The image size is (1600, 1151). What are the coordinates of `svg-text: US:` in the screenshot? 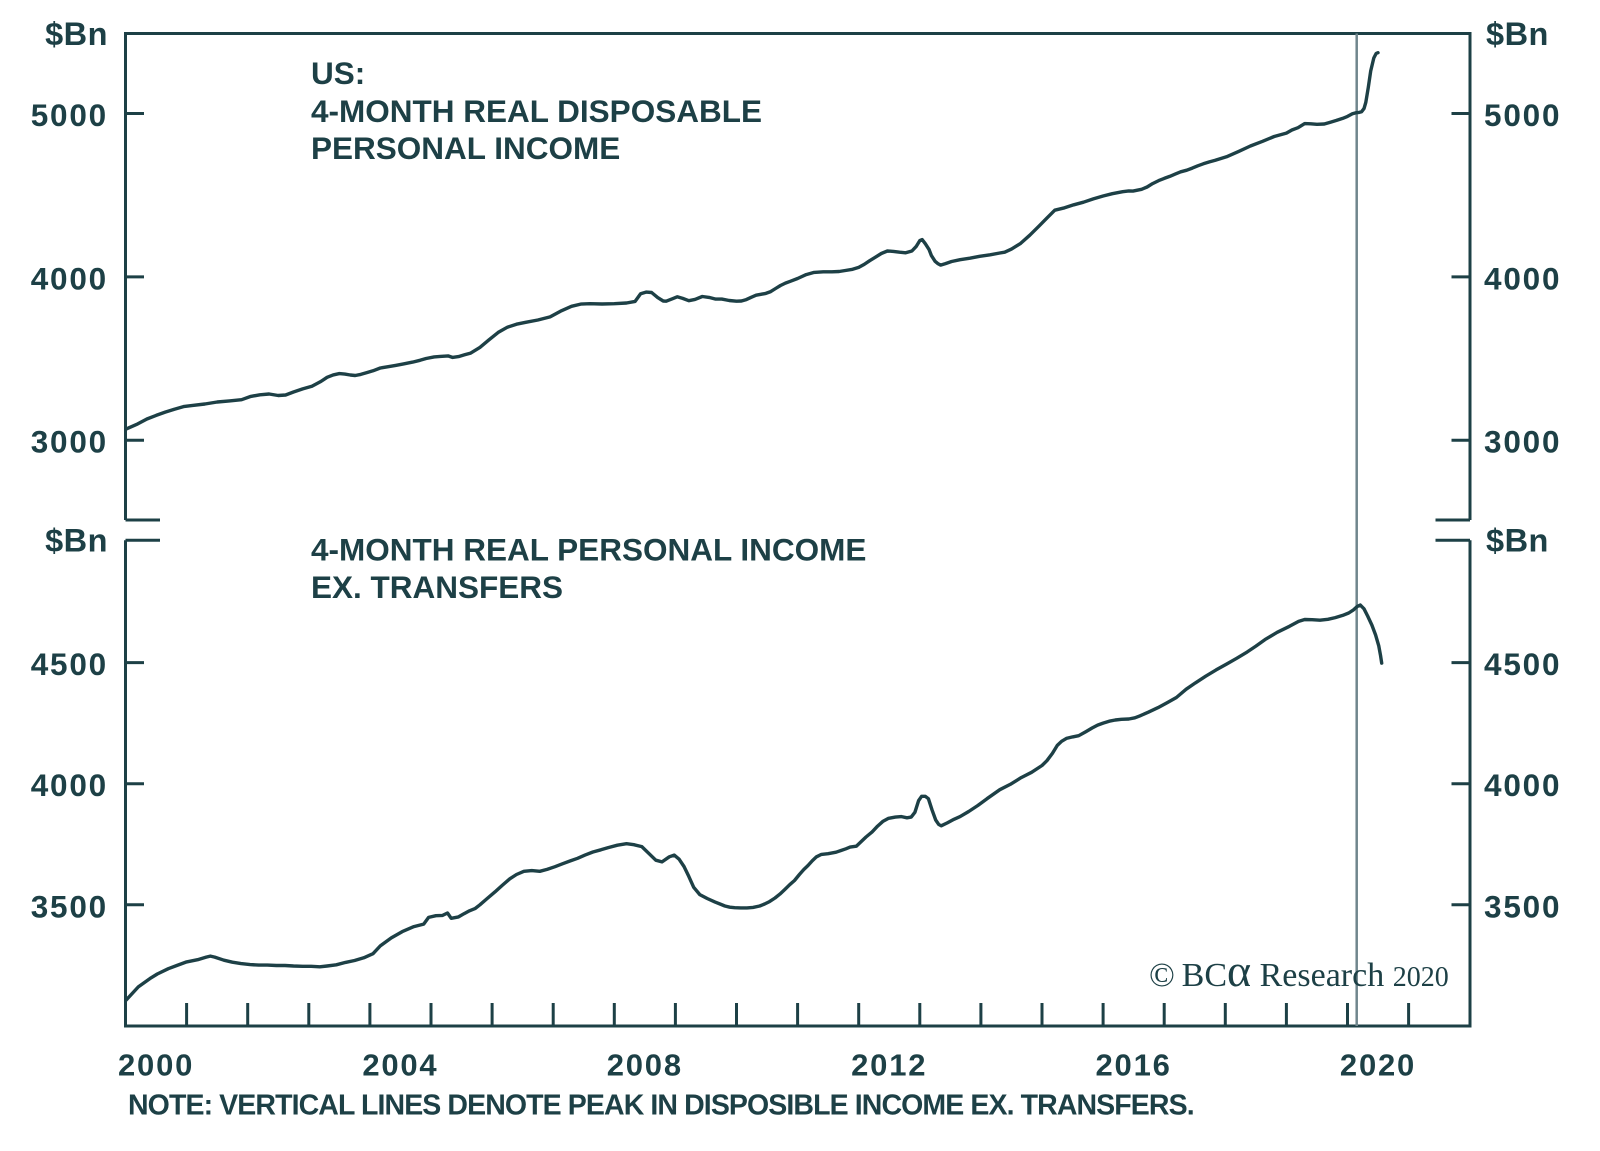 It's located at (338, 73).